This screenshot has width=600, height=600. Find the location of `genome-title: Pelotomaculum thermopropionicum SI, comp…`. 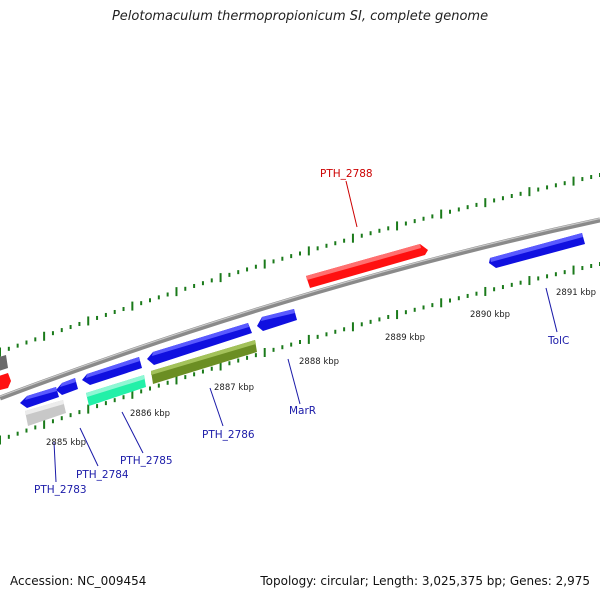

genome-title: Pelotomaculum thermopropionicum SI, comp… is located at coordinates (300, 16).